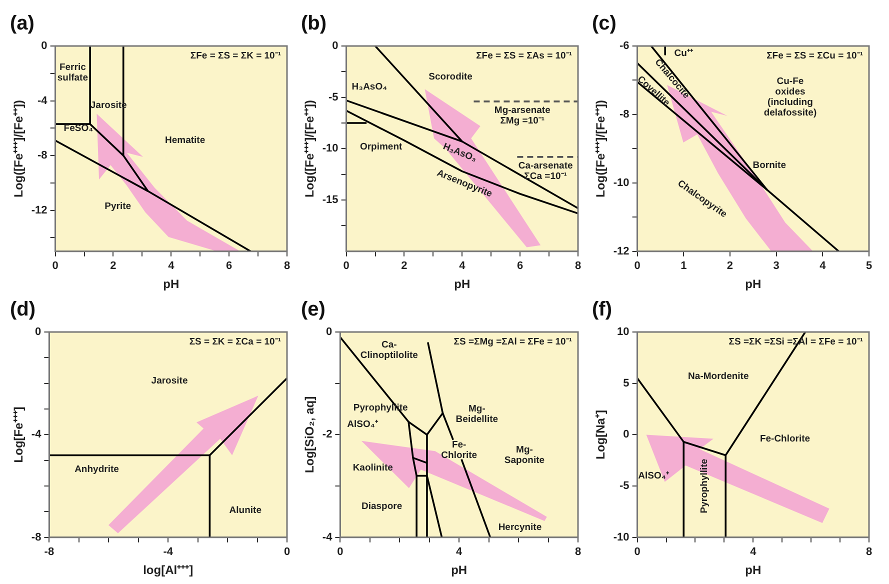  Describe the element at coordinates (814, 56) in the screenshot. I see `annotation: ΣFe = ΣS = ΣCu = 10⁻¹` at that location.